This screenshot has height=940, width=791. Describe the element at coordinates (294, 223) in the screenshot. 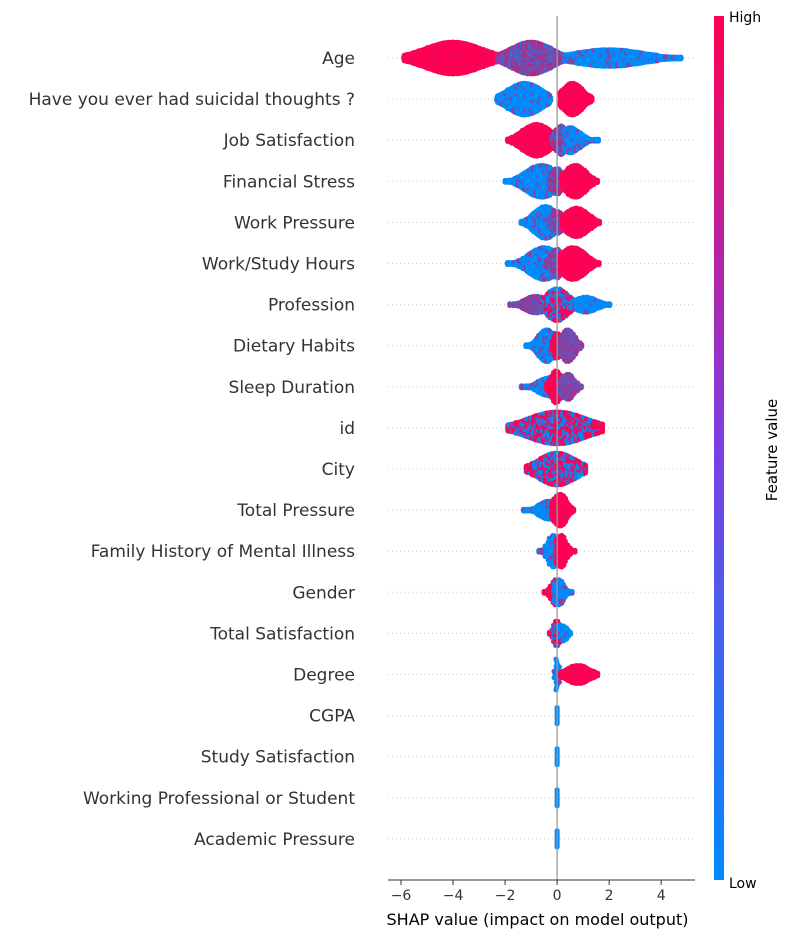

I see `feature-label: Work Pressure` at that location.